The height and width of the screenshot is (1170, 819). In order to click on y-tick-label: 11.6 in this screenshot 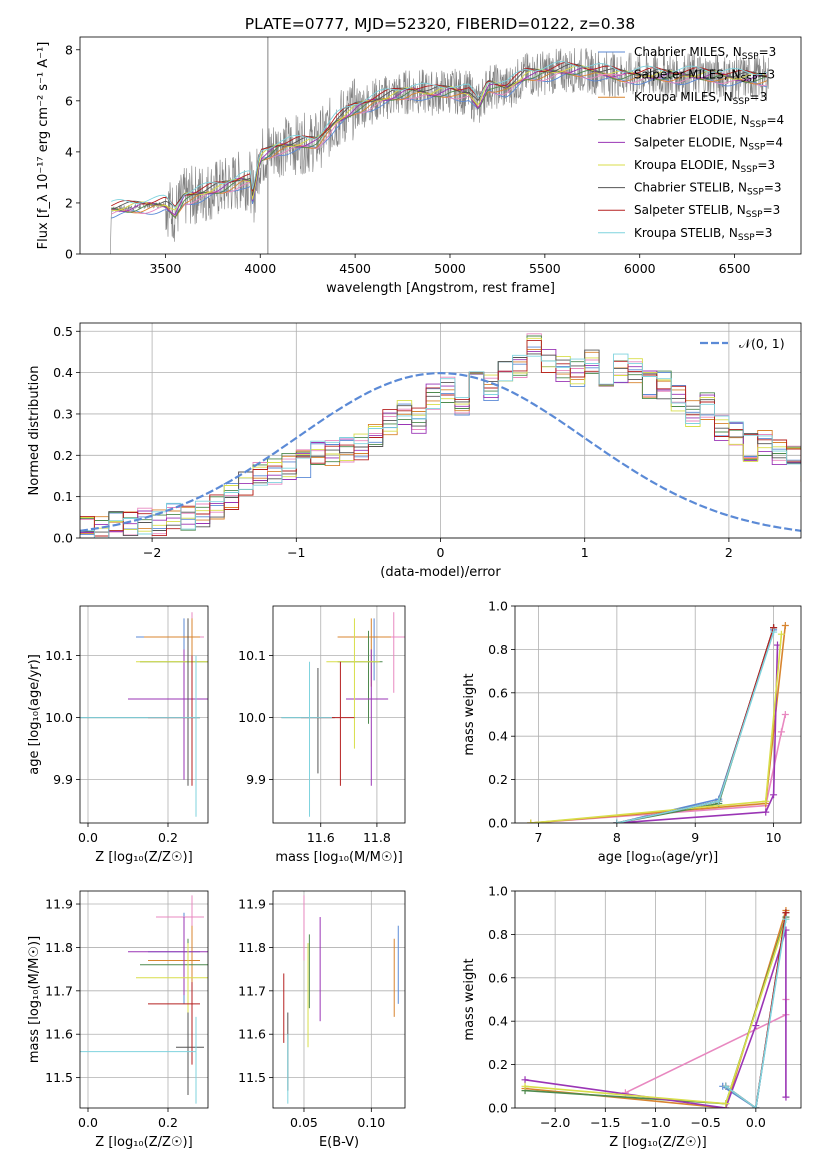, I will do `click(59, 1034)`.